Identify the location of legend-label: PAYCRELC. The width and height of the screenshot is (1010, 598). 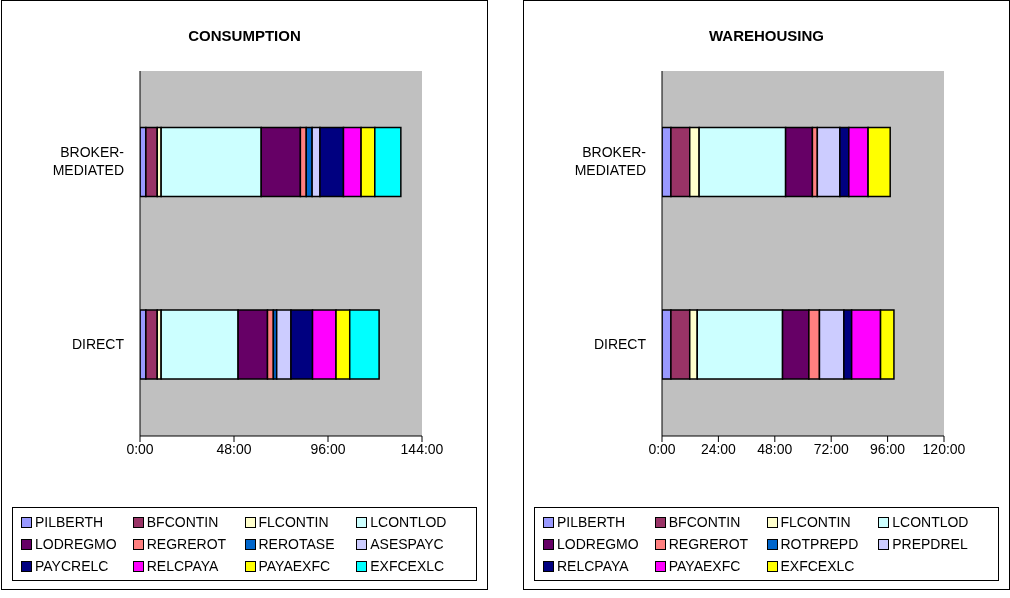
(72, 566).